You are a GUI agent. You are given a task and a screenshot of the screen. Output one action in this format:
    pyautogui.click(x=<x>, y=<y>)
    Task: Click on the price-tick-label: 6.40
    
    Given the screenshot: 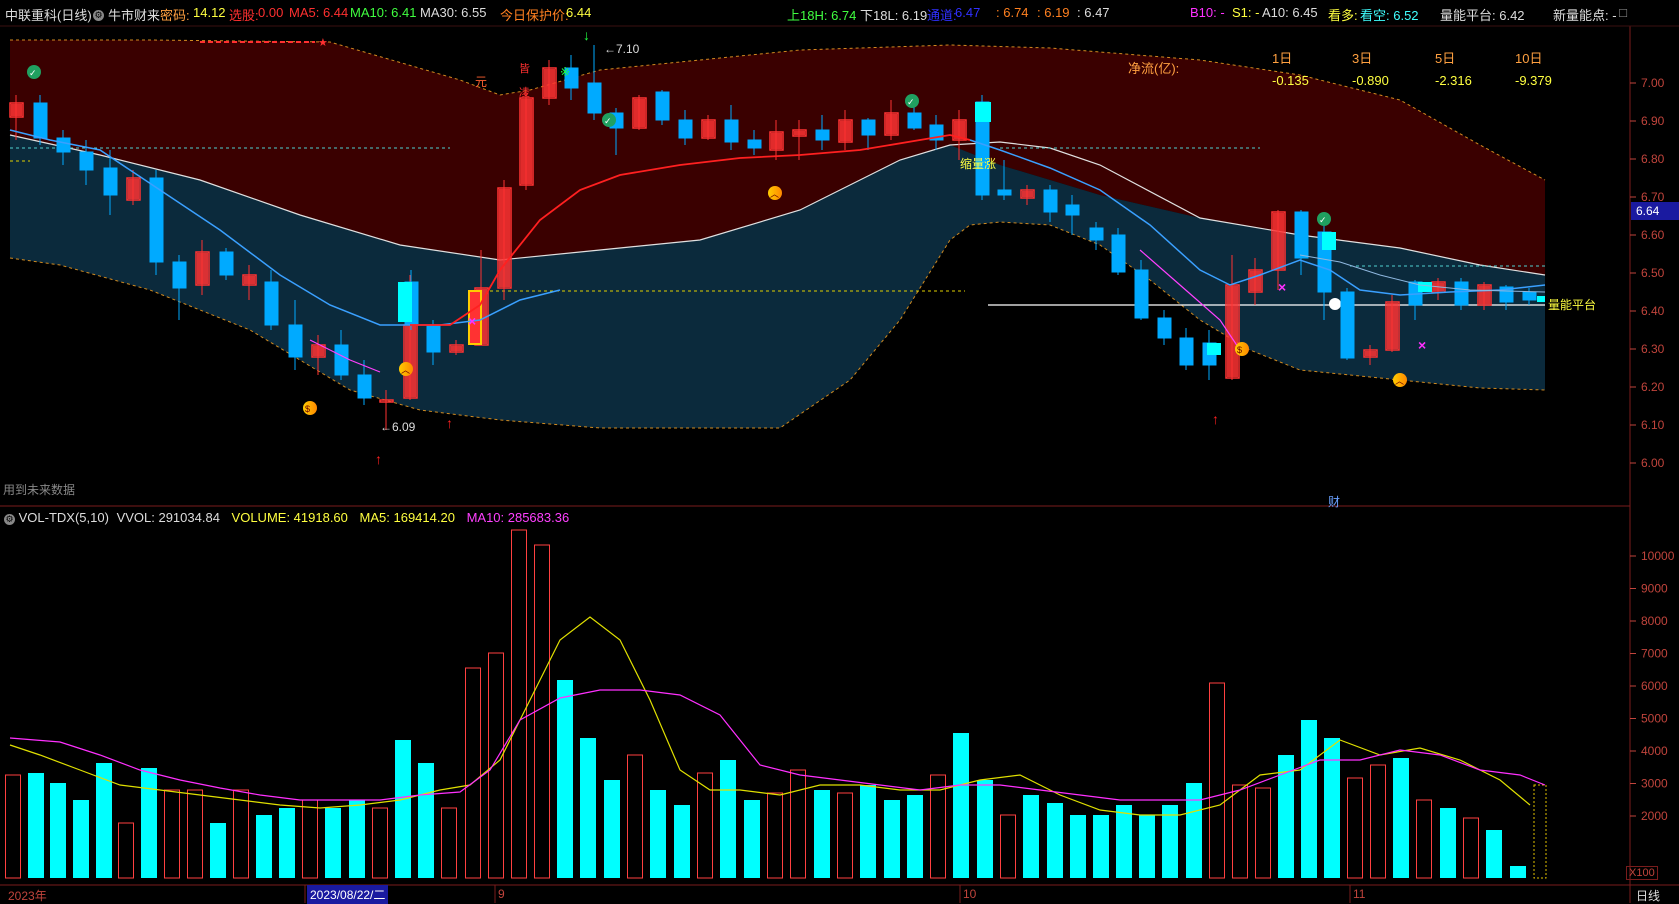 What is the action you would take?
    pyautogui.click(x=1653, y=311)
    